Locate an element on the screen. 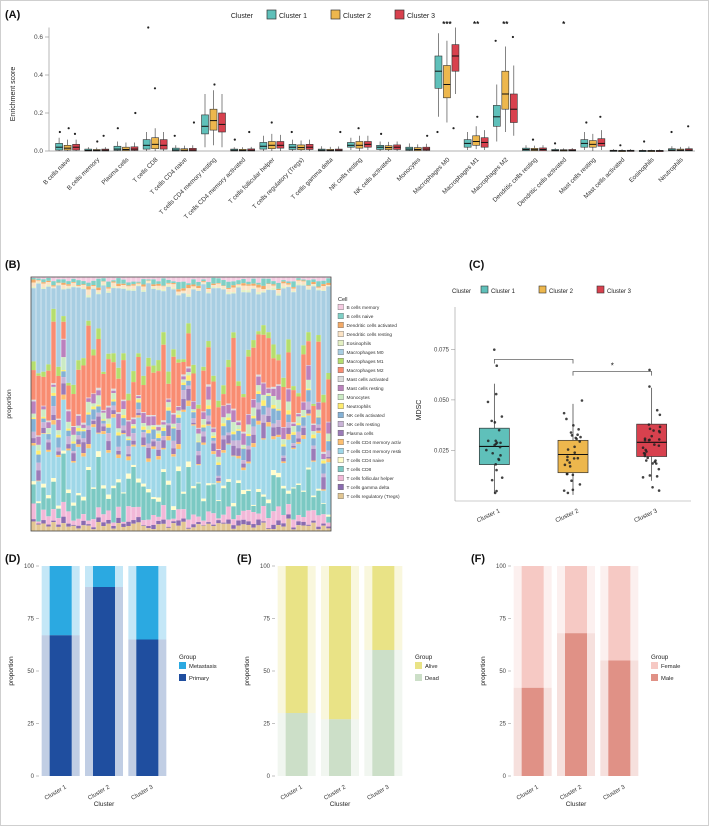 The height and width of the screenshot is (826, 709). outlier-point is located at coordinates (291, 132).